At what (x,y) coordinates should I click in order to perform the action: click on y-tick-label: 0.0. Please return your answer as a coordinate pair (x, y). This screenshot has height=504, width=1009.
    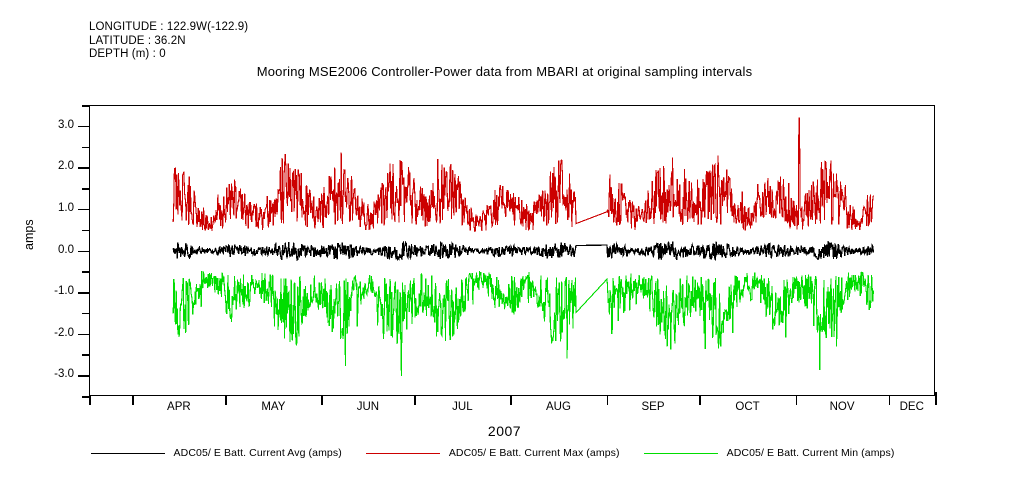
    Looking at the image, I should click on (66, 249).